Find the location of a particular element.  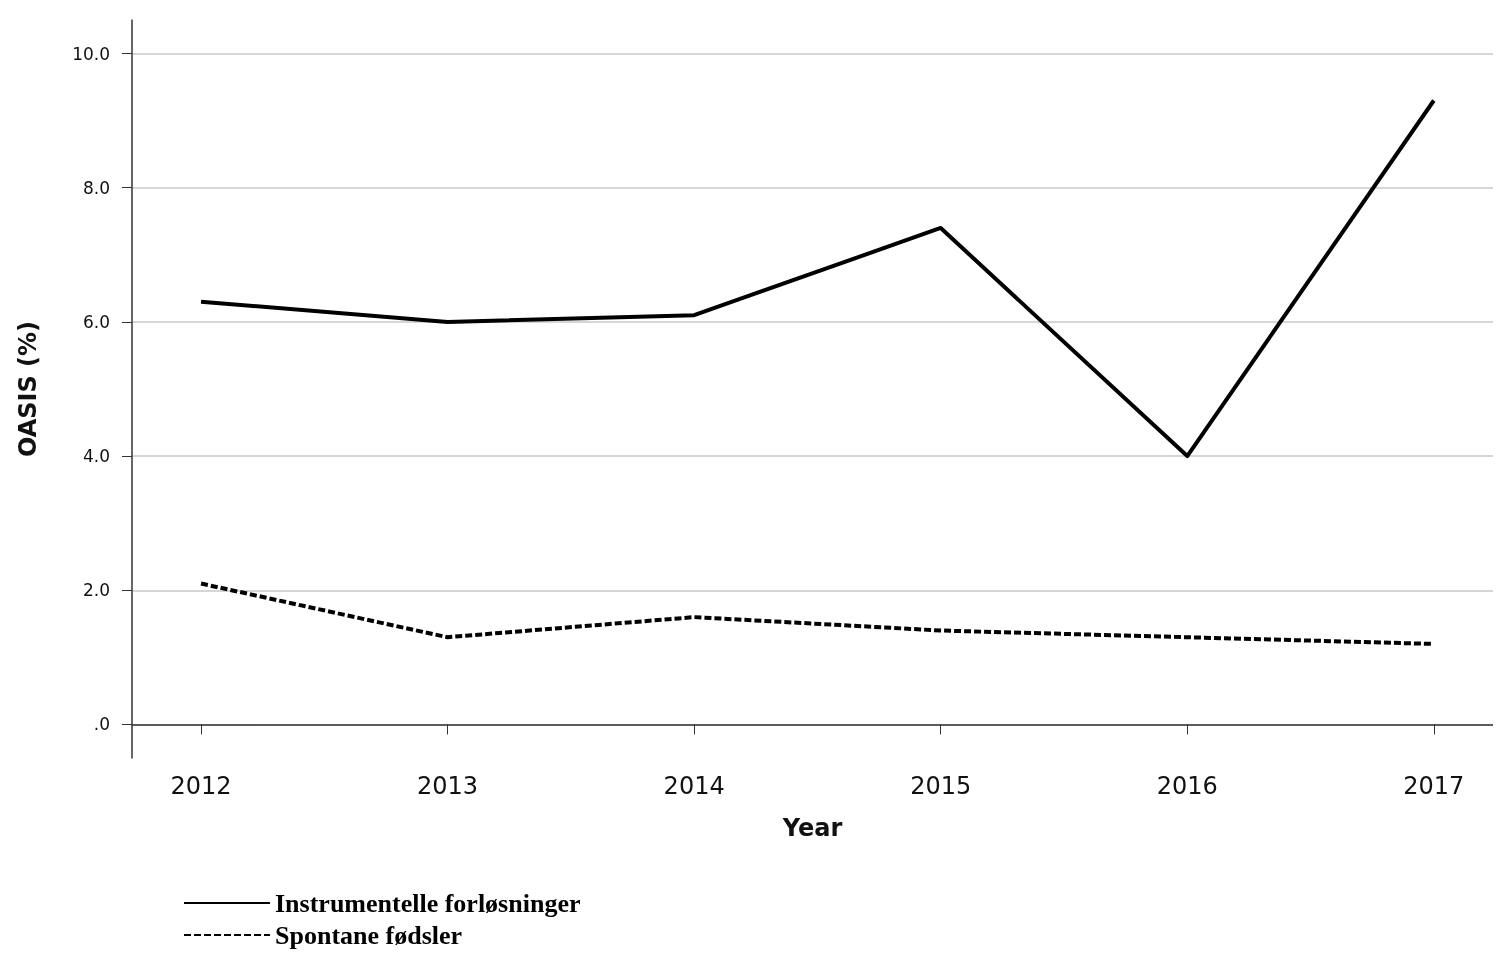

y-tick-label: 6.0 is located at coordinates (96, 321).